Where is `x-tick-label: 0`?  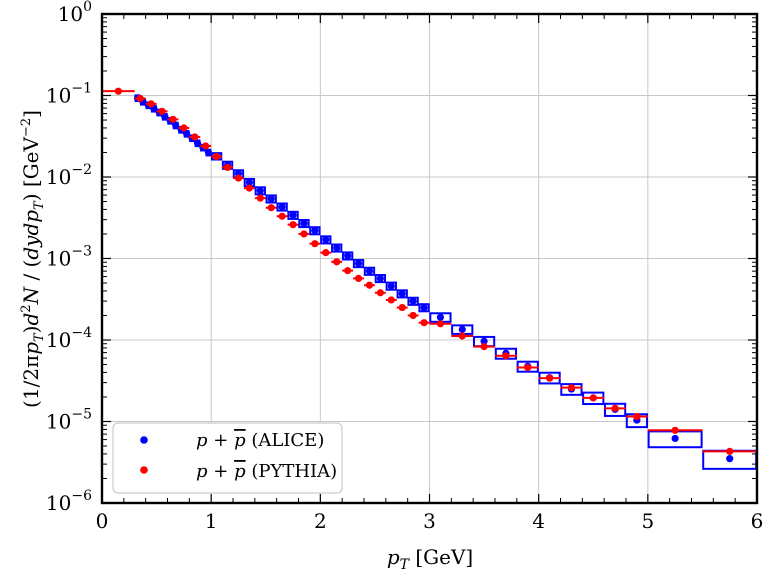 x-tick-label: 0 is located at coordinates (102, 521).